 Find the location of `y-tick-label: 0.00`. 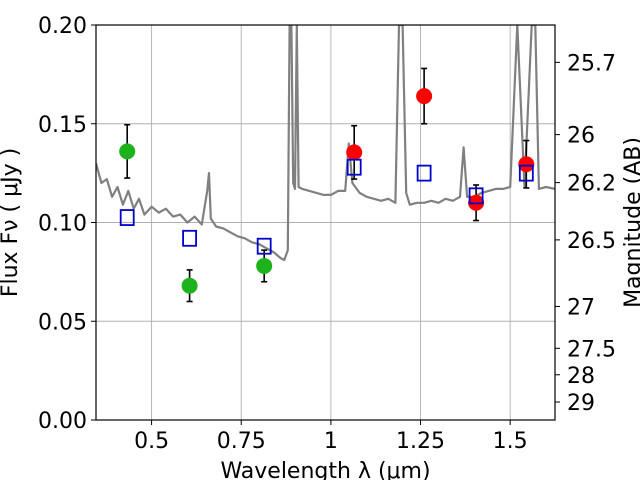

y-tick-label: 0.00 is located at coordinates (62, 421).